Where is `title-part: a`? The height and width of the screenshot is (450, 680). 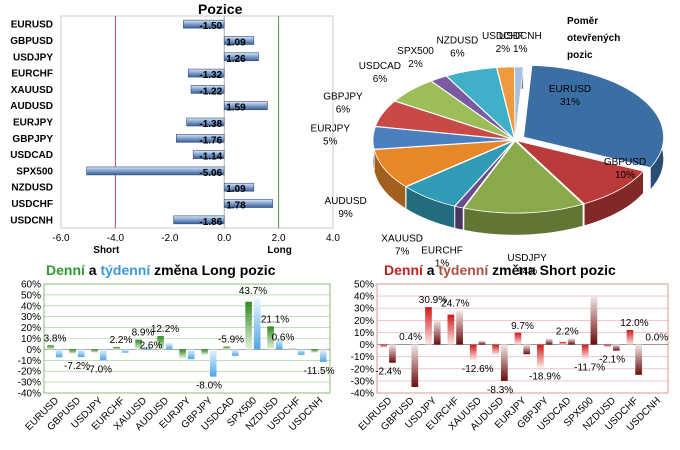
title-part: a is located at coordinates (431, 270).